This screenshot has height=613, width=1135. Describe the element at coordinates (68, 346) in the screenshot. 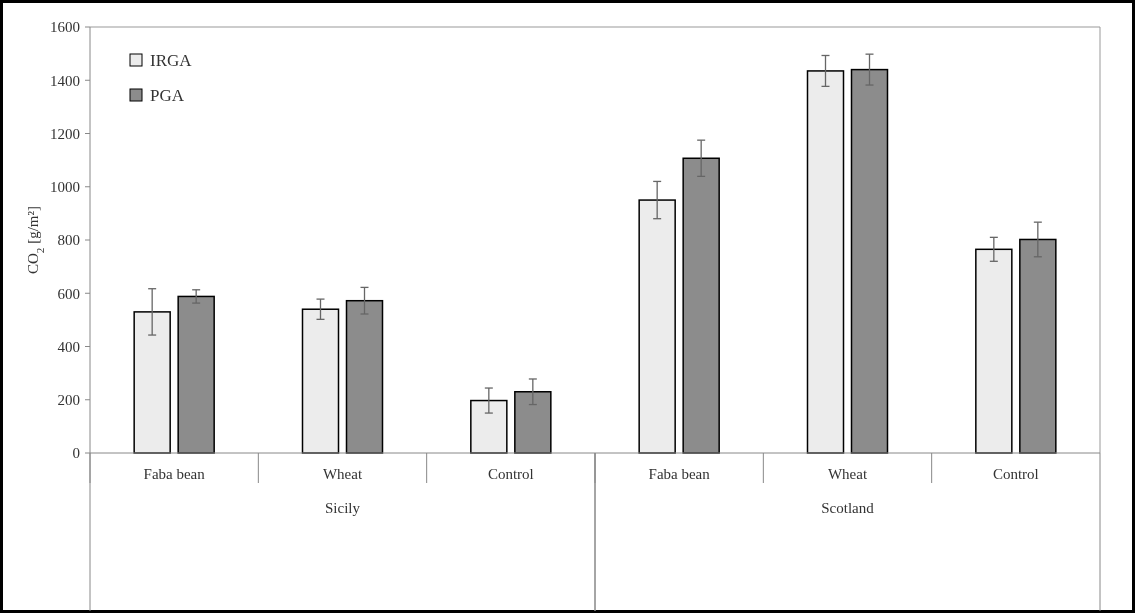

I see `y-tick-label: 400` at that location.